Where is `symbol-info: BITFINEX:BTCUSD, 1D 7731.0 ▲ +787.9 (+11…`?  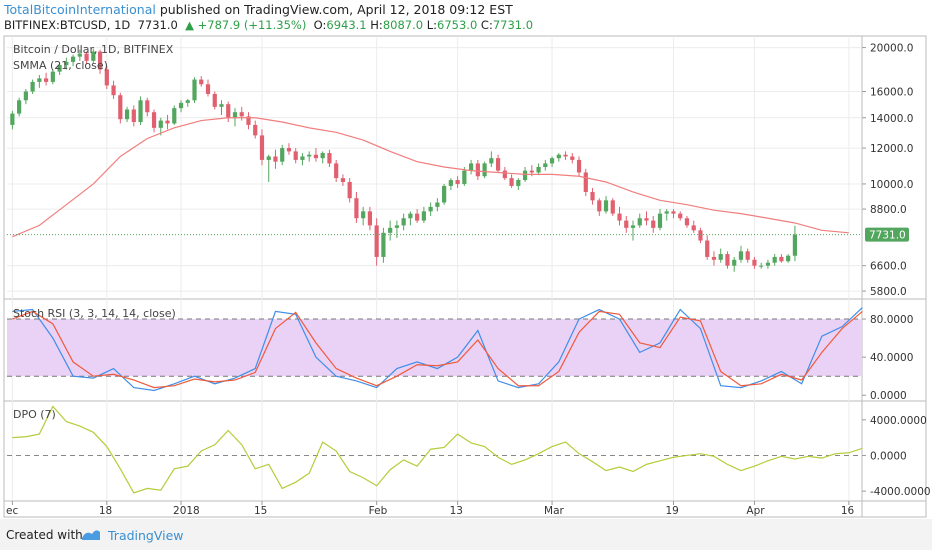 symbol-info: BITFINEX:BTCUSD, 1D 7731.0 ▲ +787.9 (+11… is located at coordinates (268, 25).